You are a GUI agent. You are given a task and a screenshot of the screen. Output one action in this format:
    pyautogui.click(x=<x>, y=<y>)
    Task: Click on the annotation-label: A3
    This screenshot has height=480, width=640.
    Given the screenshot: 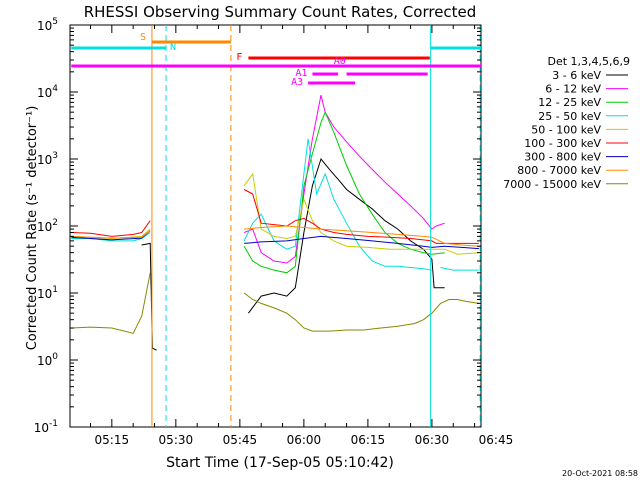 What is the action you would take?
    pyautogui.click(x=297, y=82)
    